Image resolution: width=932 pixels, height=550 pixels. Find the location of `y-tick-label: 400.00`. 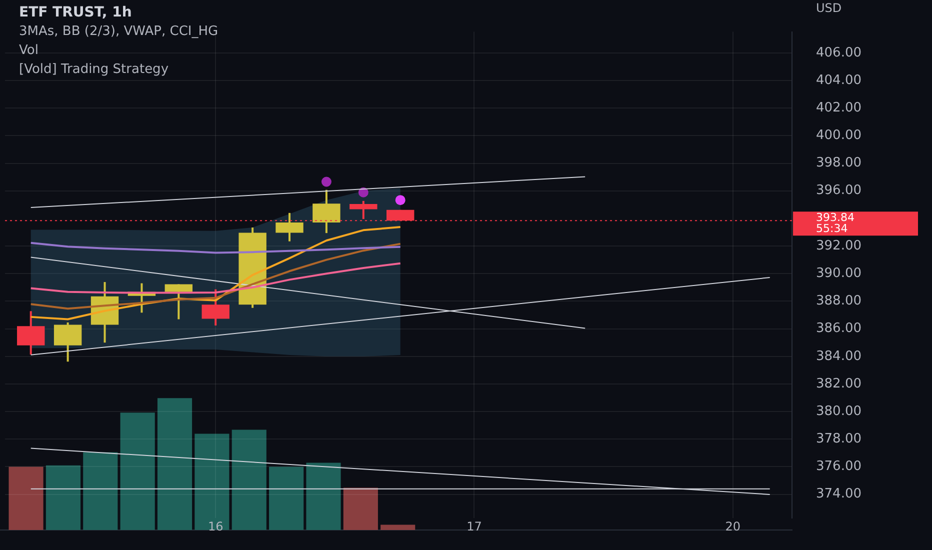

y-tick-label: 400.00 is located at coordinates (839, 136).